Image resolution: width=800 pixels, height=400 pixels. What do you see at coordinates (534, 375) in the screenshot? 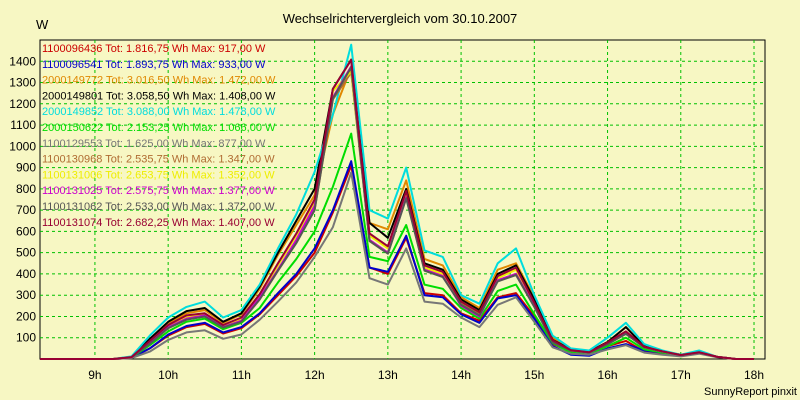
I see `x-tick-label: 15h` at bounding box center [534, 375].